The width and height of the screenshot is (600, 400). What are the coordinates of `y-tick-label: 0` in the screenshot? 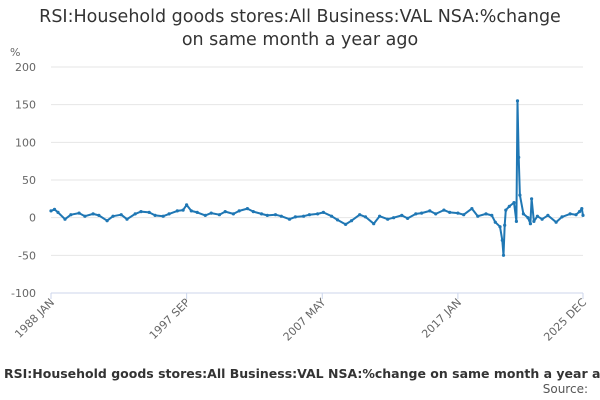 It's located at (32, 218).